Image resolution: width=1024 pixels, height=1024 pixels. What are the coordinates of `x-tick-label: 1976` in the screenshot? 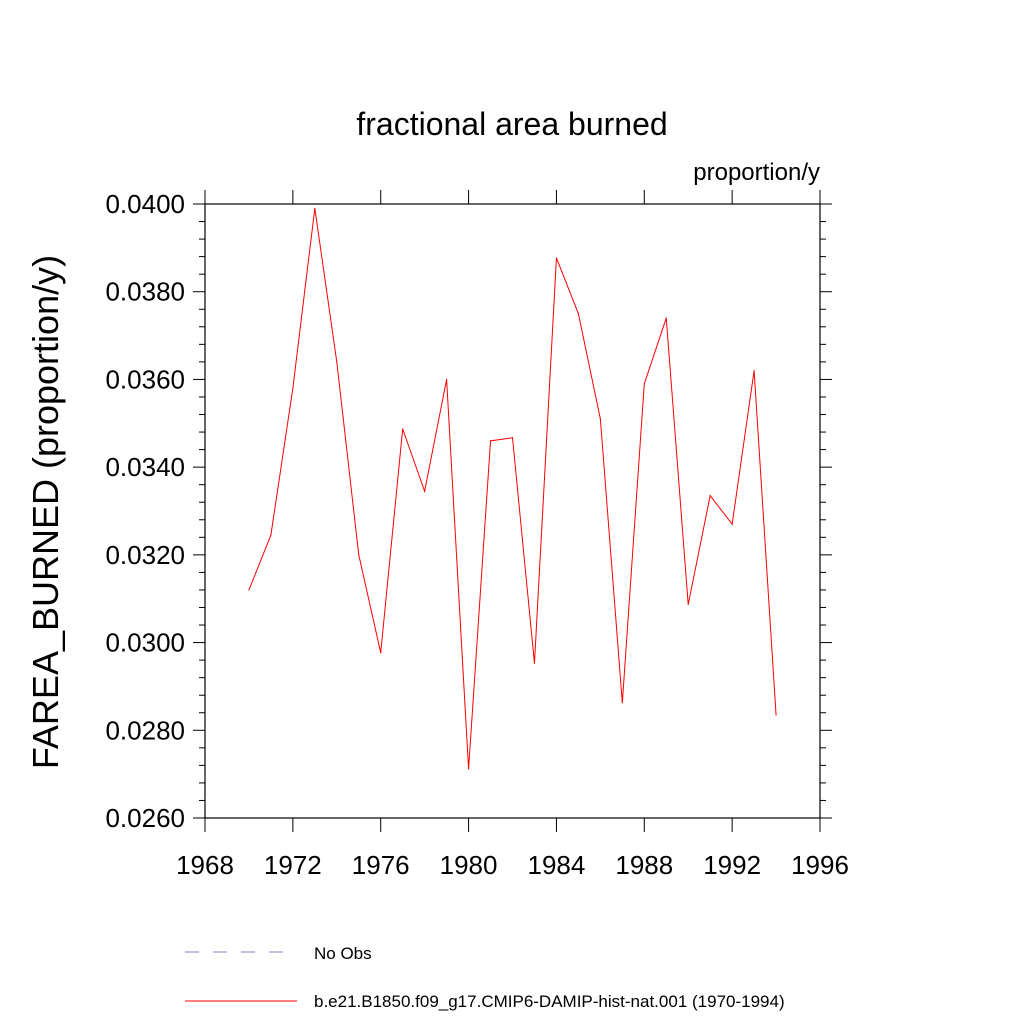 It's located at (381, 865).